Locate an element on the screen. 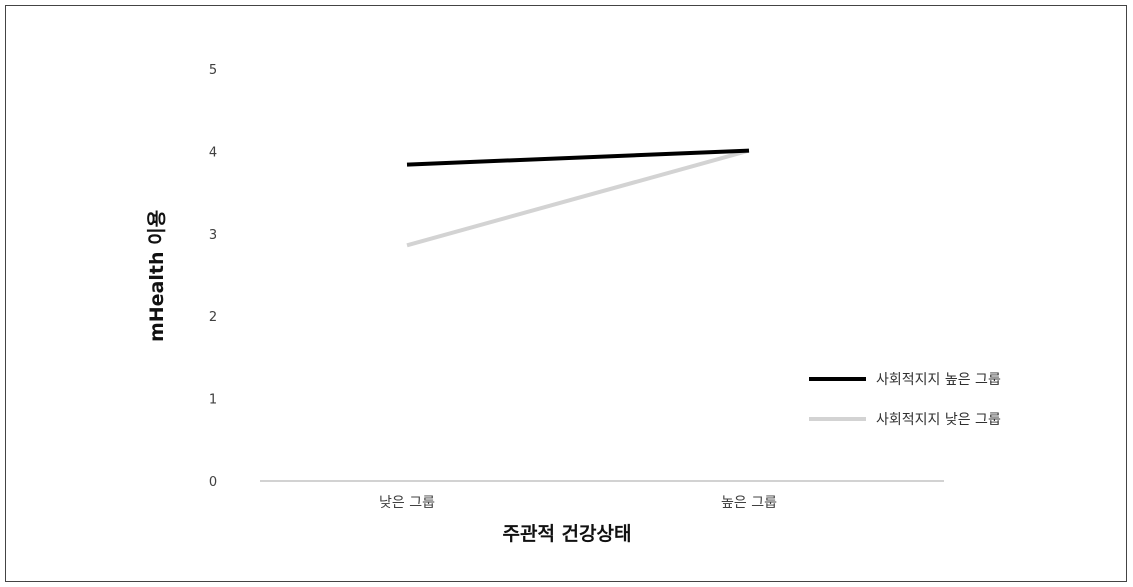 This screenshot has height=587, width=1133. legend-label: 사회적지지 높은 그룹 is located at coordinates (938, 380).